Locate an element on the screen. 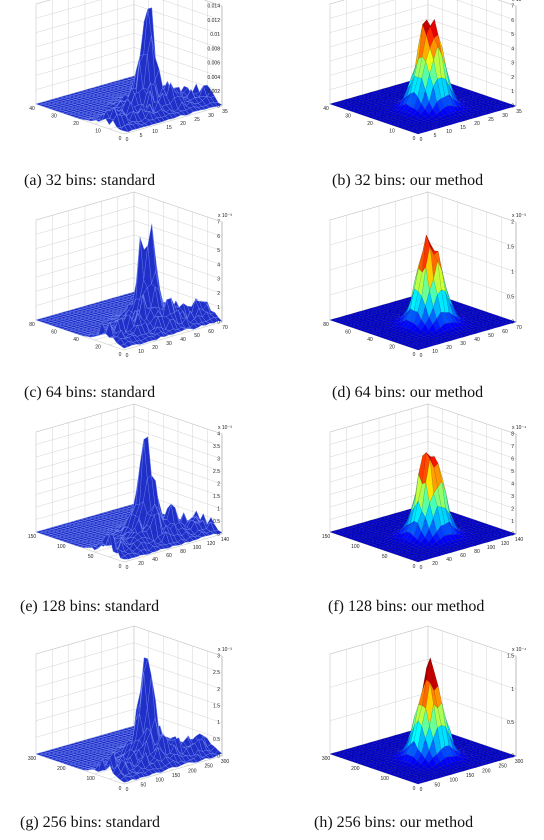 Image resolution: width=544 pixels, height=840 pixels. surface-mesh-d is located at coordinates (423, 292).